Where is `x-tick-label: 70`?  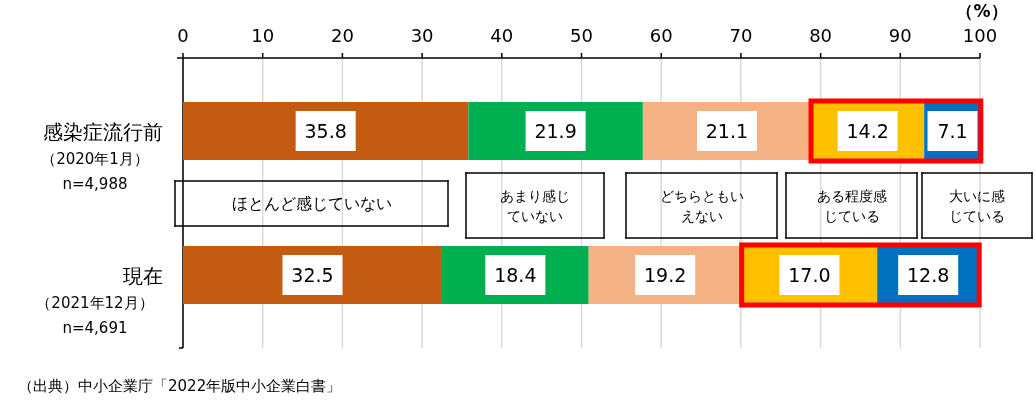
x-tick-label: 70 is located at coordinates (741, 35).